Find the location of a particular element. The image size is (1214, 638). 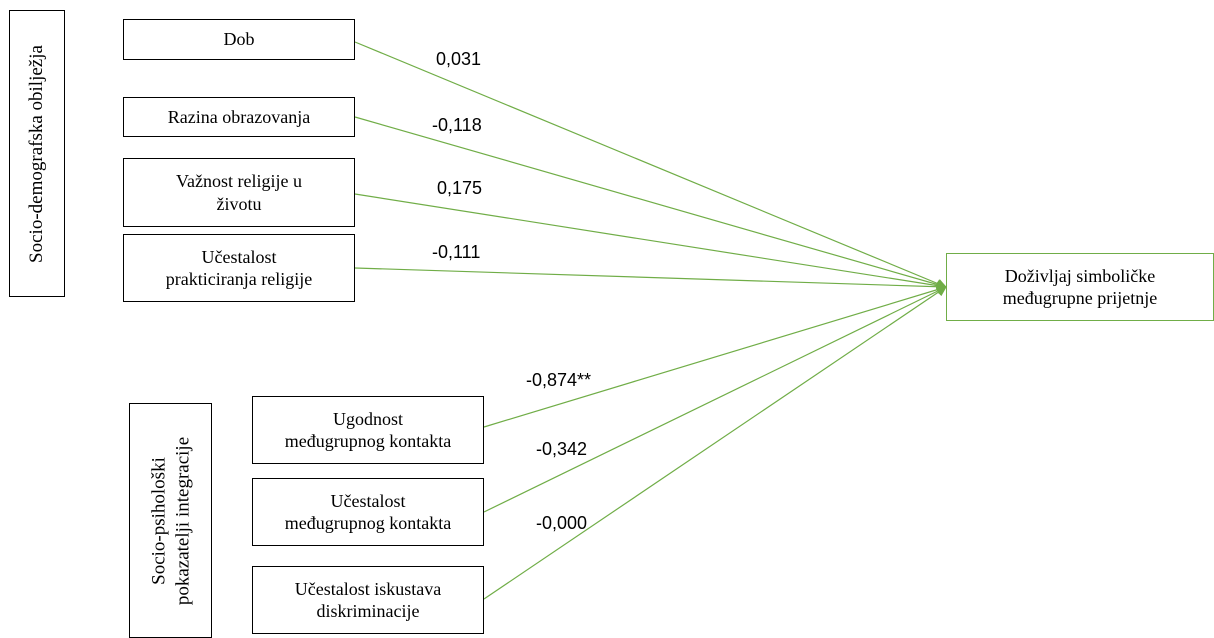

group-socio-psychological: Socio-psihološki pokazatelji integracije is located at coordinates (170, 520).